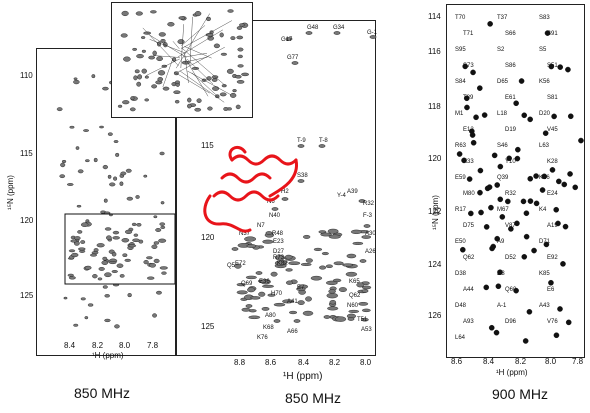 Image resolution: width=590 pixels, height=413 pixels. What do you see at coordinates (362, 320) in the screenshot?
I see `peak-assignment-label: T51` at bounding box center [362, 320].